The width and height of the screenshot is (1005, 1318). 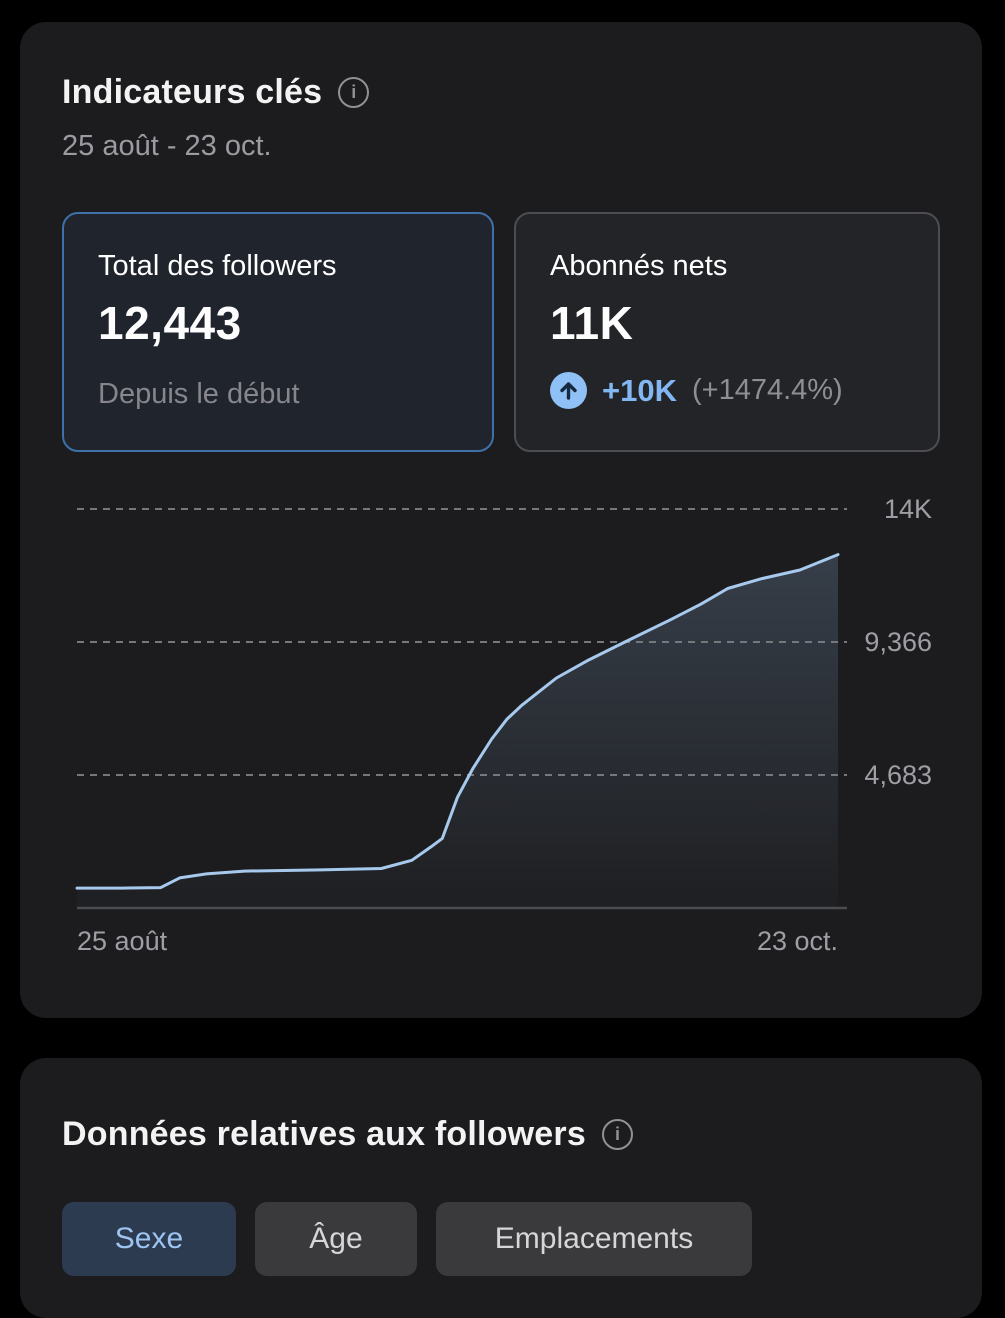 What do you see at coordinates (192, 92) in the screenshot?
I see `key-metrics-title: Indicateurs clés` at bounding box center [192, 92].